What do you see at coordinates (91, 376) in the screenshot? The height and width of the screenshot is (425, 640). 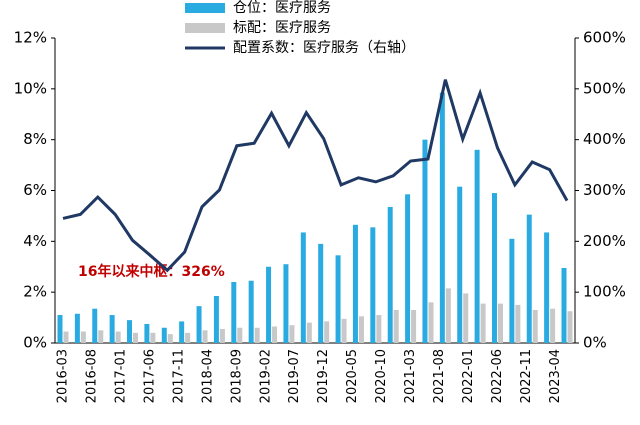 I see `x-tick-label: 2016-08` at bounding box center [91, 376].